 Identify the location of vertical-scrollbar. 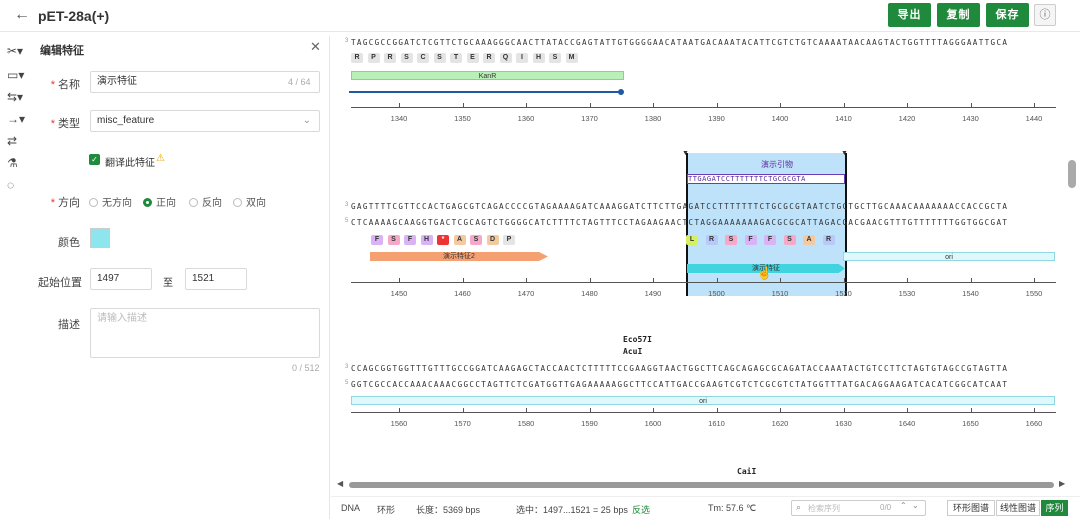
(1072, 174).